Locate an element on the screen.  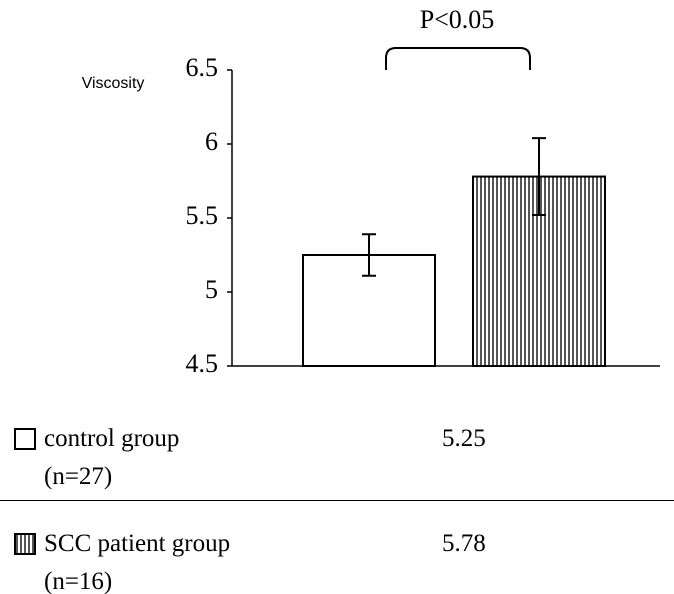
series-value: 5.78 is located at coordinates (464, 543).